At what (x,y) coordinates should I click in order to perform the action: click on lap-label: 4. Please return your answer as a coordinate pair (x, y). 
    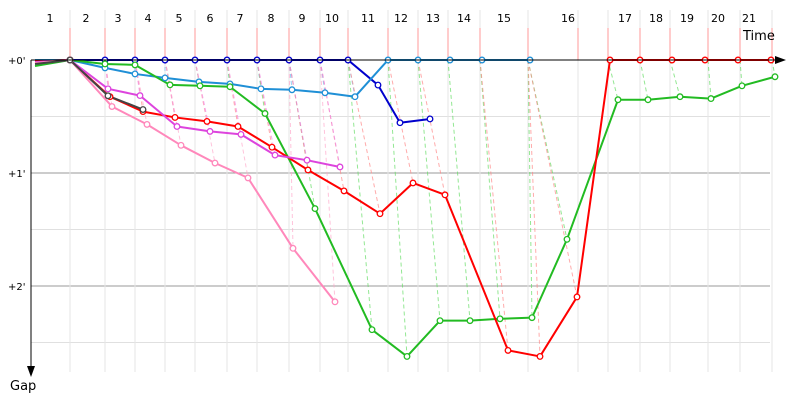
    Looking at the image, I should click on (148, 18).